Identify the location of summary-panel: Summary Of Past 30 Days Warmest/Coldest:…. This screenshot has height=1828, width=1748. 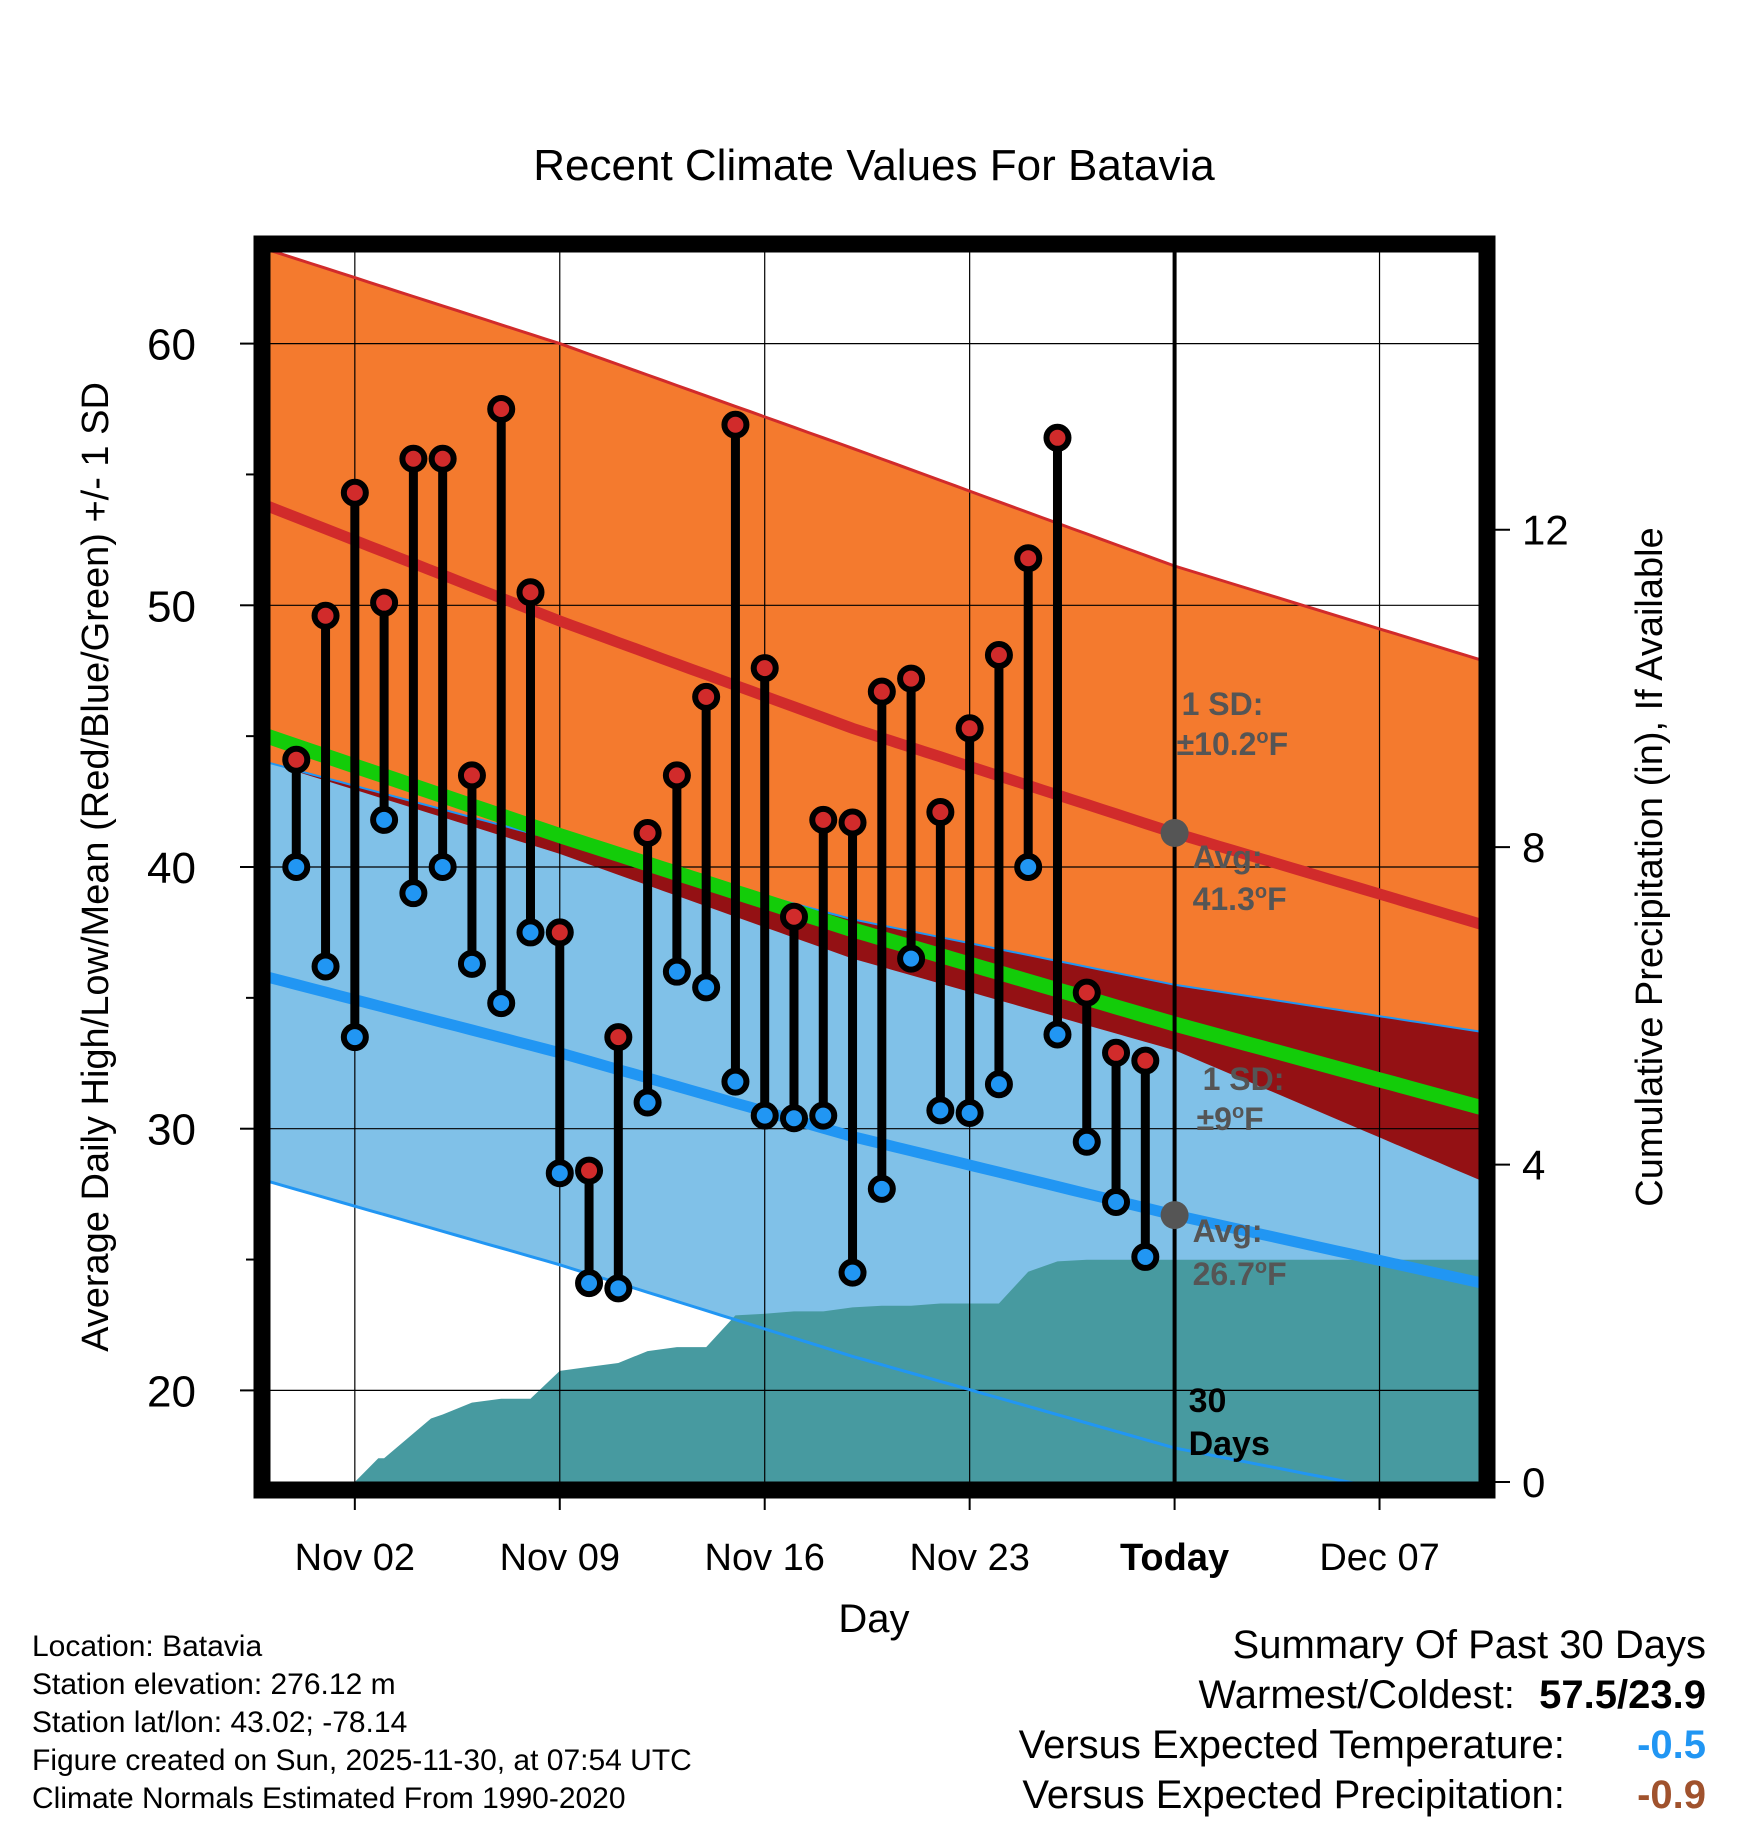
(1362, 1720).